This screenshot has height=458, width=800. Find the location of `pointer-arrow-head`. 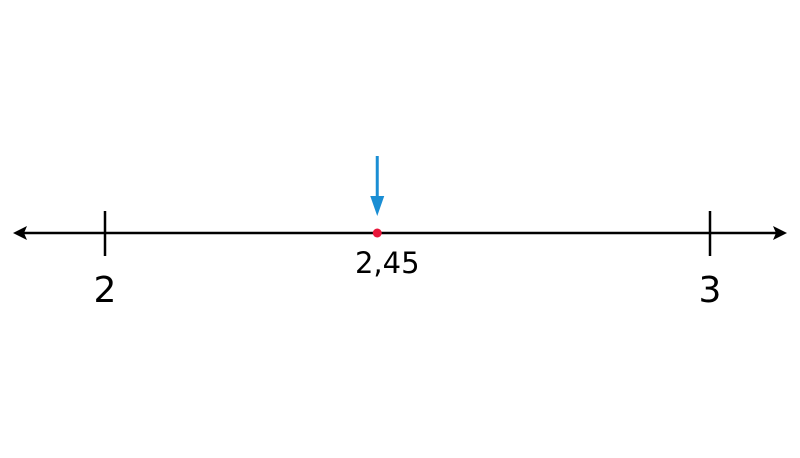

pointer-arrow-head is located at coordinates (377, 206).